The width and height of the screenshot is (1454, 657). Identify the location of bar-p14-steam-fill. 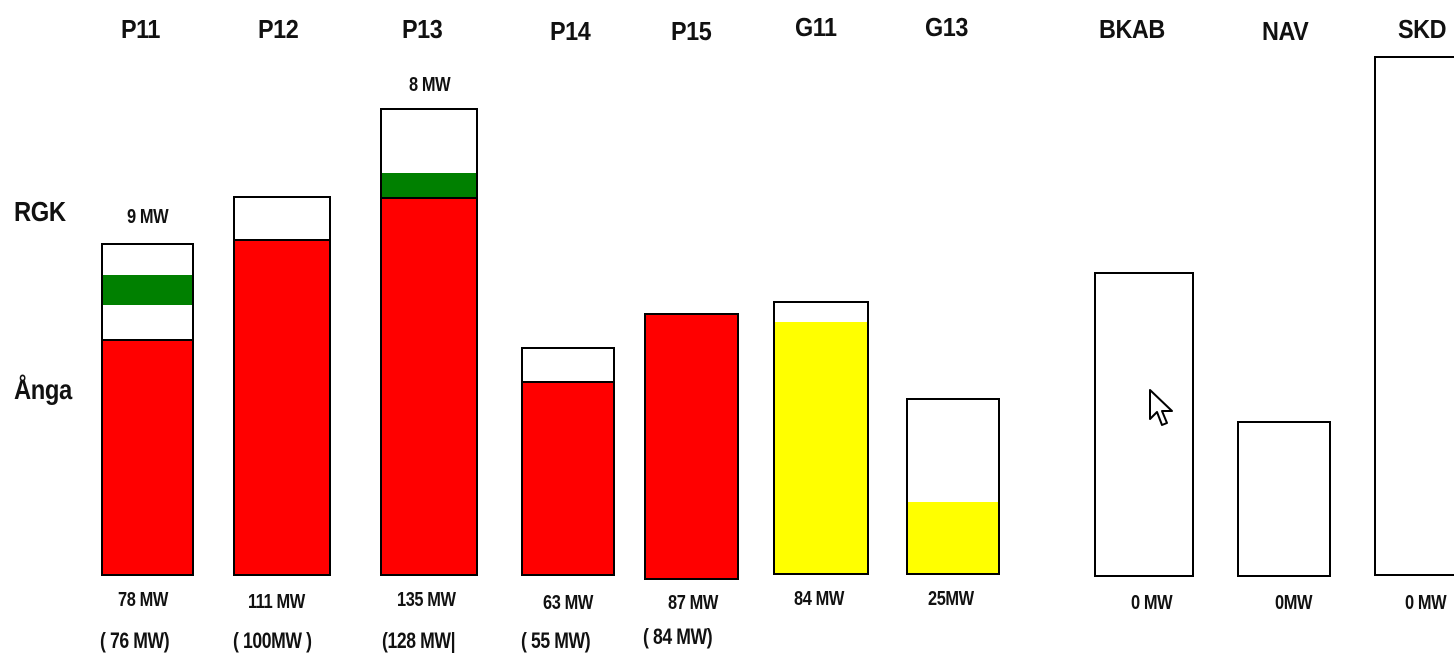
(568, 477).